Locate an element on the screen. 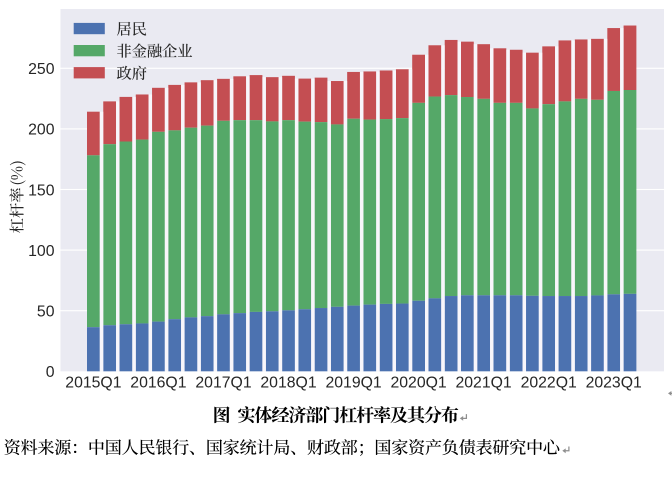 The image size is (672, 477). svg-text: 2021Q1 is located at coordinates (483, 383).